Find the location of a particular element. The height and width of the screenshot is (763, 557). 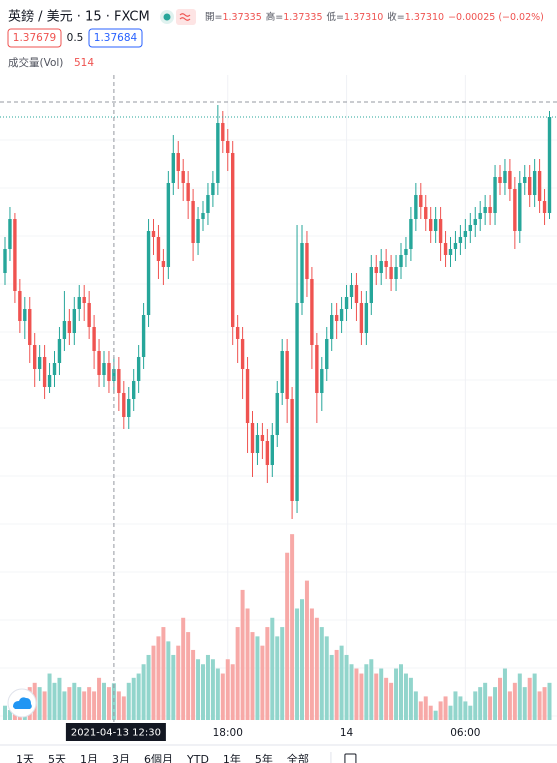

range-button: 全部 is located at coordinates (298, 757).